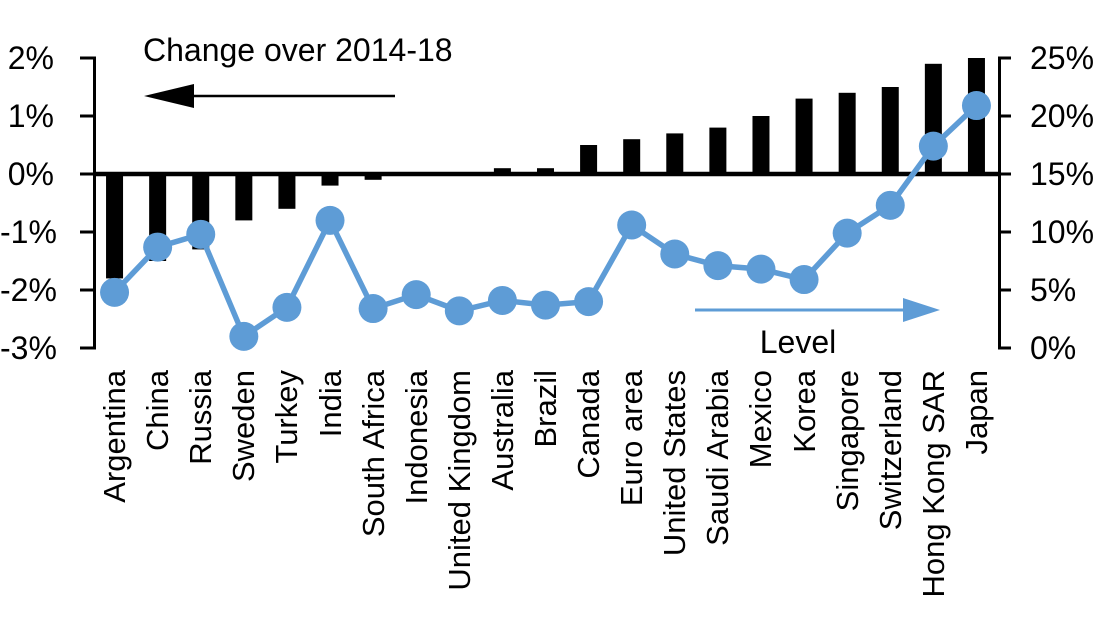 This screenshot has width=1102, height=619. I want to click on category-label: Switzerland, so click(890, 450).